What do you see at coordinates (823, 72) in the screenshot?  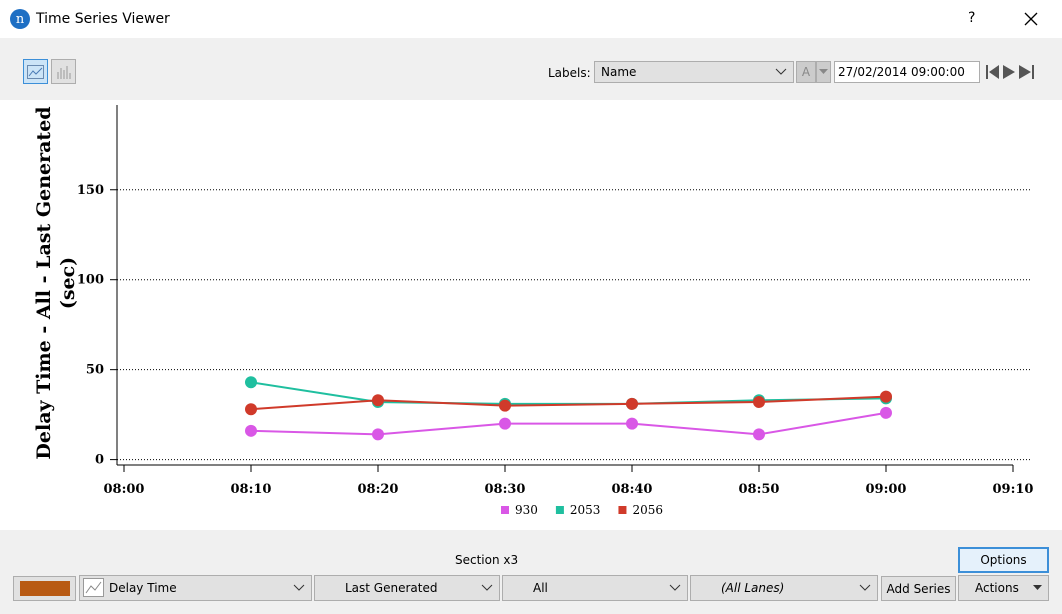 I see `font-menu` at bounding box center [823, 72].